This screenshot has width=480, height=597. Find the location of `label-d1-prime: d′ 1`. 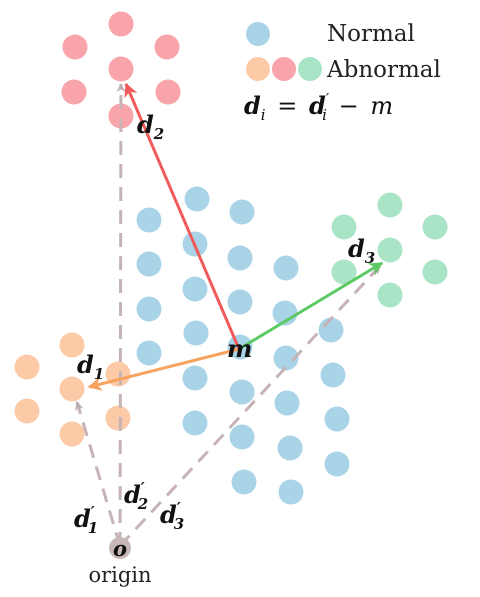

label-d1-prime: d′ 1 is located at coordinates (86, 520).